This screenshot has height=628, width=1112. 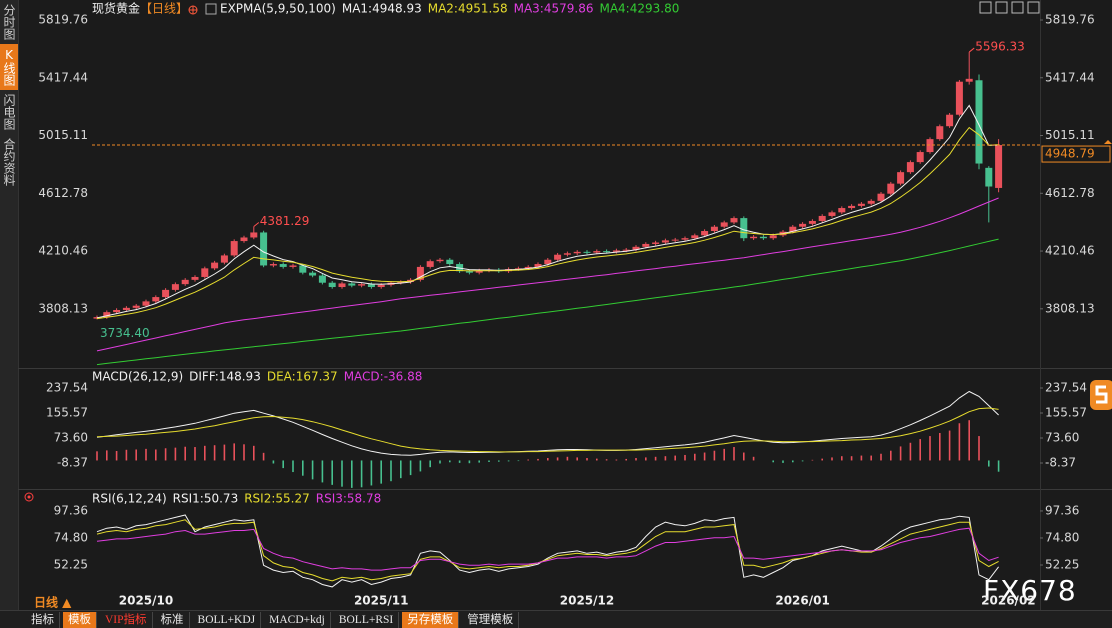 I want to click on low-label: 3734.40, so click(x=125, y=333).